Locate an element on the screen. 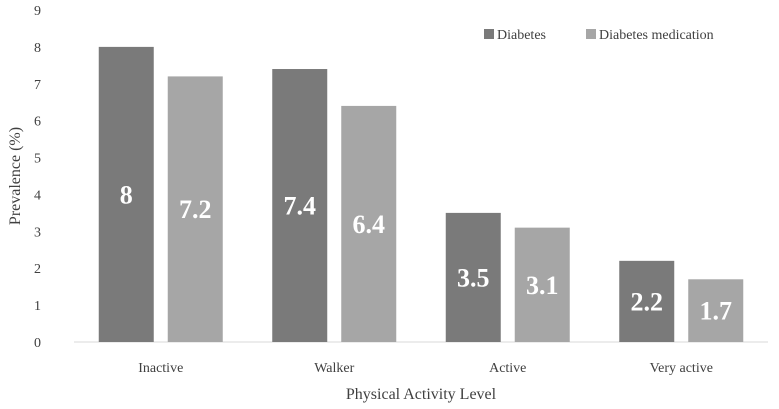 The image size is (779, 409). x-tick-label: Active is located at coordinates (507, 368).